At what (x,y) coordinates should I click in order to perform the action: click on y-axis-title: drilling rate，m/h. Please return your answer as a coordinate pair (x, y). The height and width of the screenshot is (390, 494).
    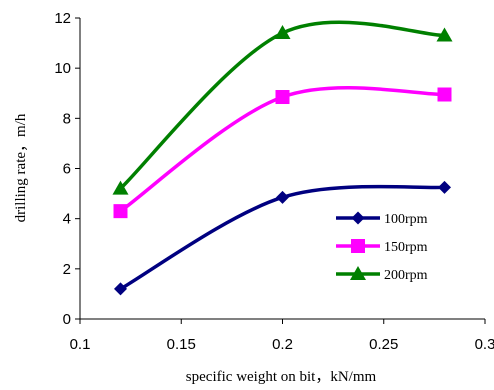
    Looking at the image, I should click on (21, 167).